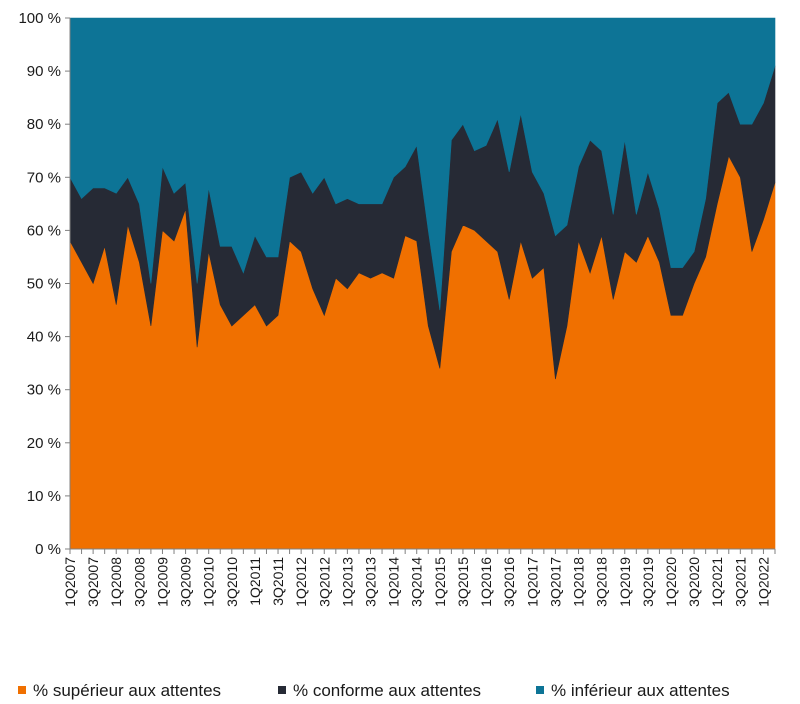 Image resolution: width=800 pixels, height=704 pixels. I want to click on x-tick-label: 1Q2021, so click(717, 582).